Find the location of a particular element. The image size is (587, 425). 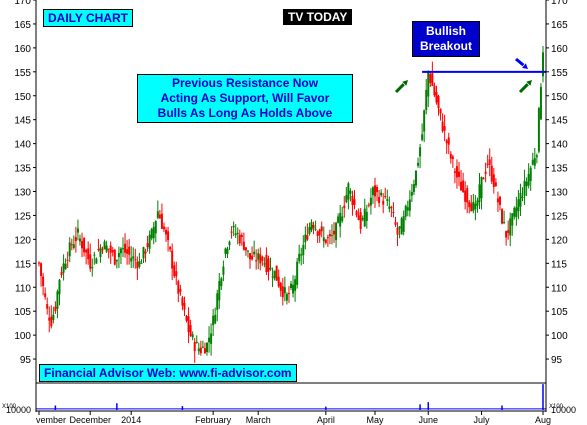

y-tick-label-right: 100 is located at coordinates (559, 336).